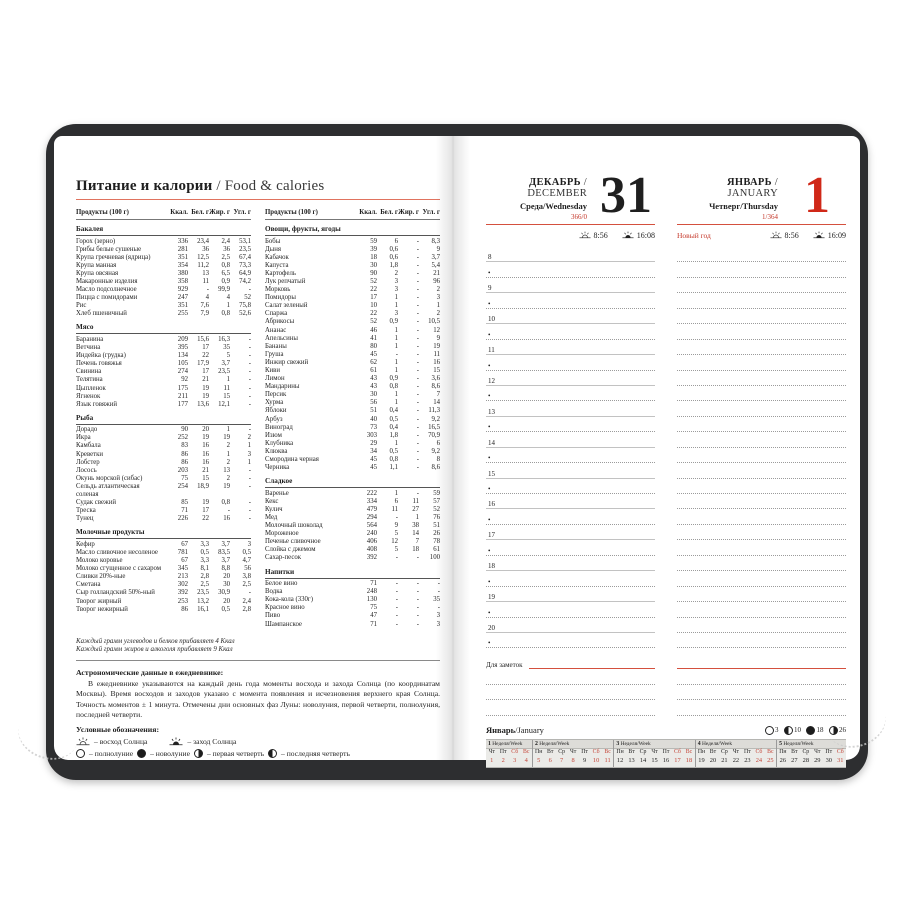 Image resolution: width=900 pixels, height=900 pixels. What do you see at coordinates (163, 356) in the screenshot?
I see `food-table-row: Индейка (грудка) 134 22 5 -` at bounding box center [163, 356].